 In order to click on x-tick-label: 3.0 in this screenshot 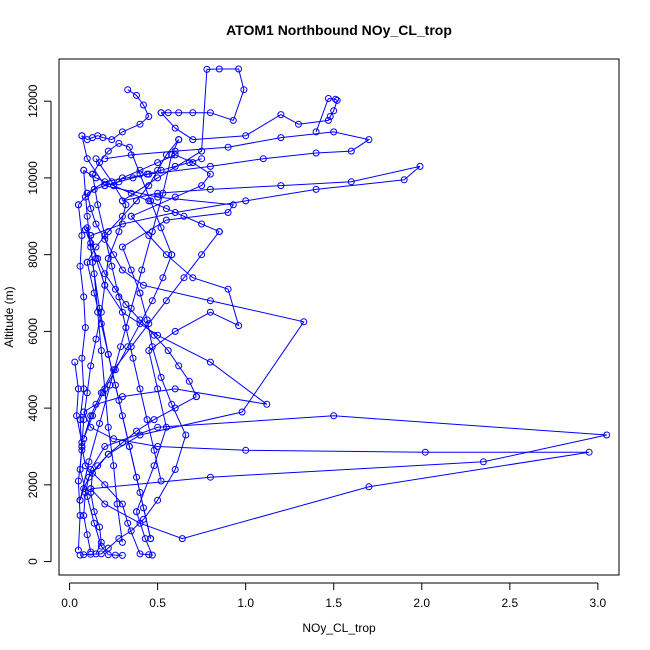, I will do `click(598, 603)`.